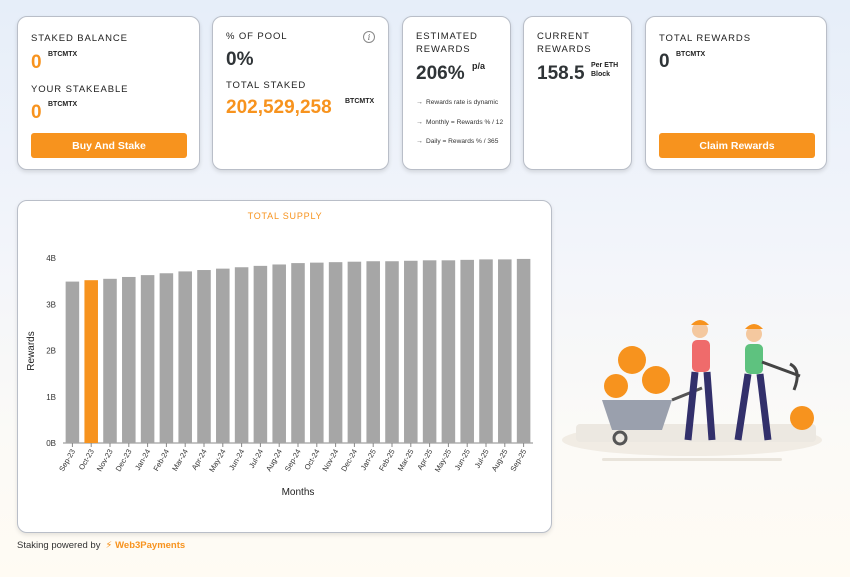 The height and width of the screenshot is (577, 850). Describe the element at coordinates (330, 460) in the screenshot. I see `x-tick-label: Nov-24` at that location.